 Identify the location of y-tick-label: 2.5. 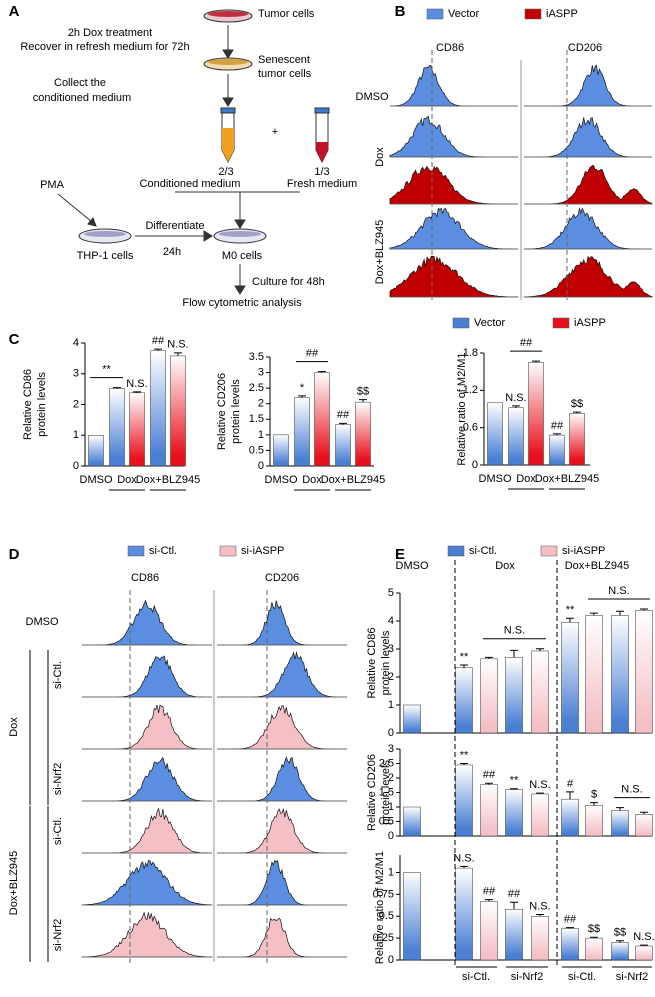
(386, 763).